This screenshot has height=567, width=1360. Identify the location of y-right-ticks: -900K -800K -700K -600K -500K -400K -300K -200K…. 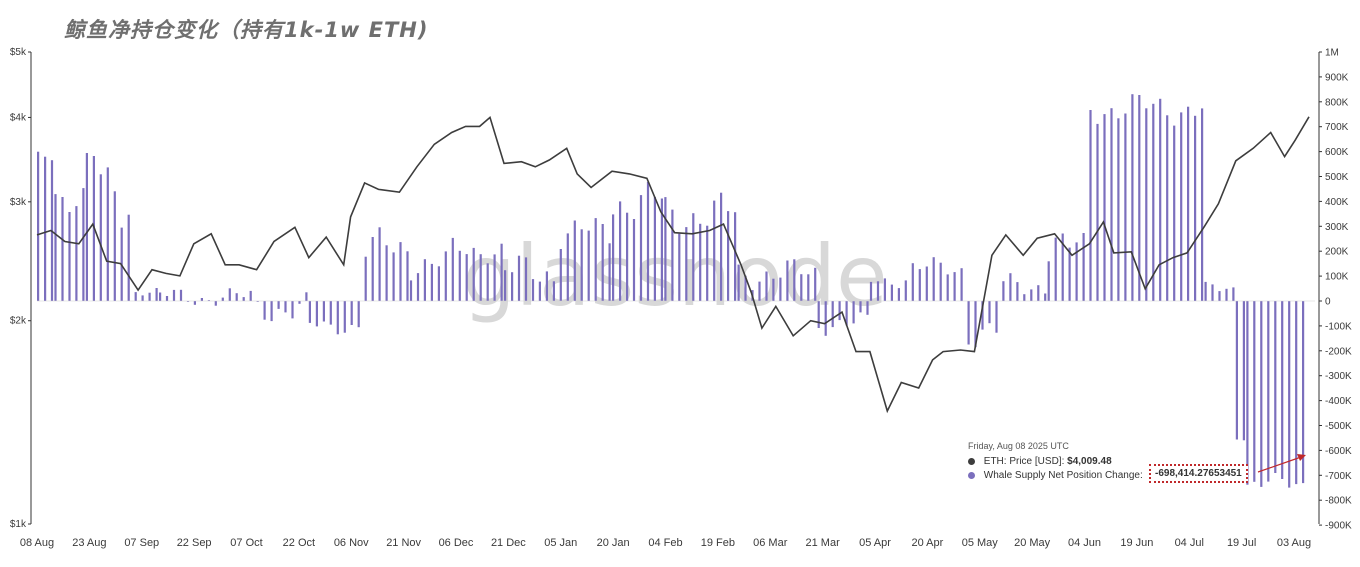
(1335, 290).